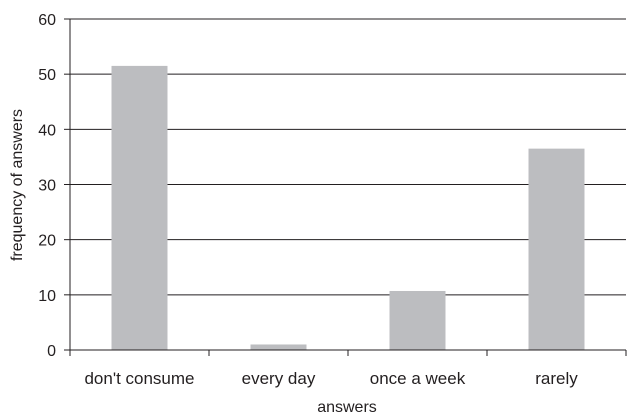  I want to click on x-category-labels: don't consume every day once a week rarely, so click(331, 378).